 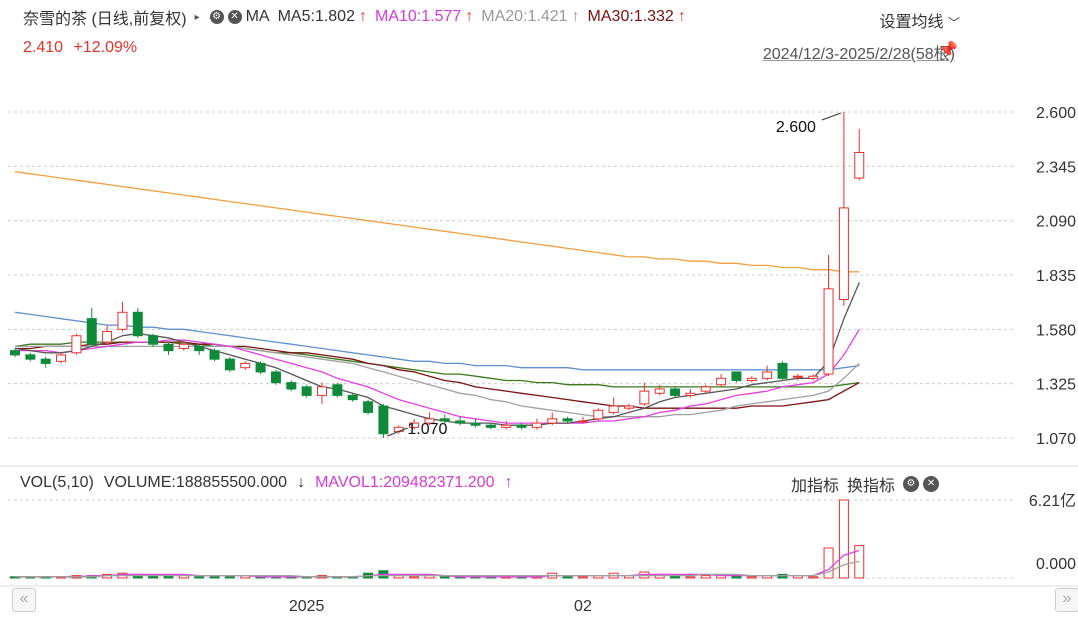 What do you see at coordinates (105, 47) in the screenshot?
I see `change-percent: +12.09%` at bounding box center [105, 47].